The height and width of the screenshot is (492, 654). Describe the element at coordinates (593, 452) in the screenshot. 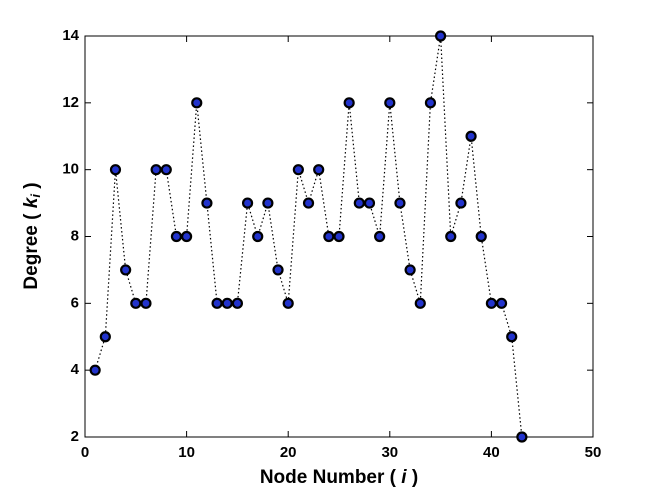

I see `x-tick-label: 50` at that location.